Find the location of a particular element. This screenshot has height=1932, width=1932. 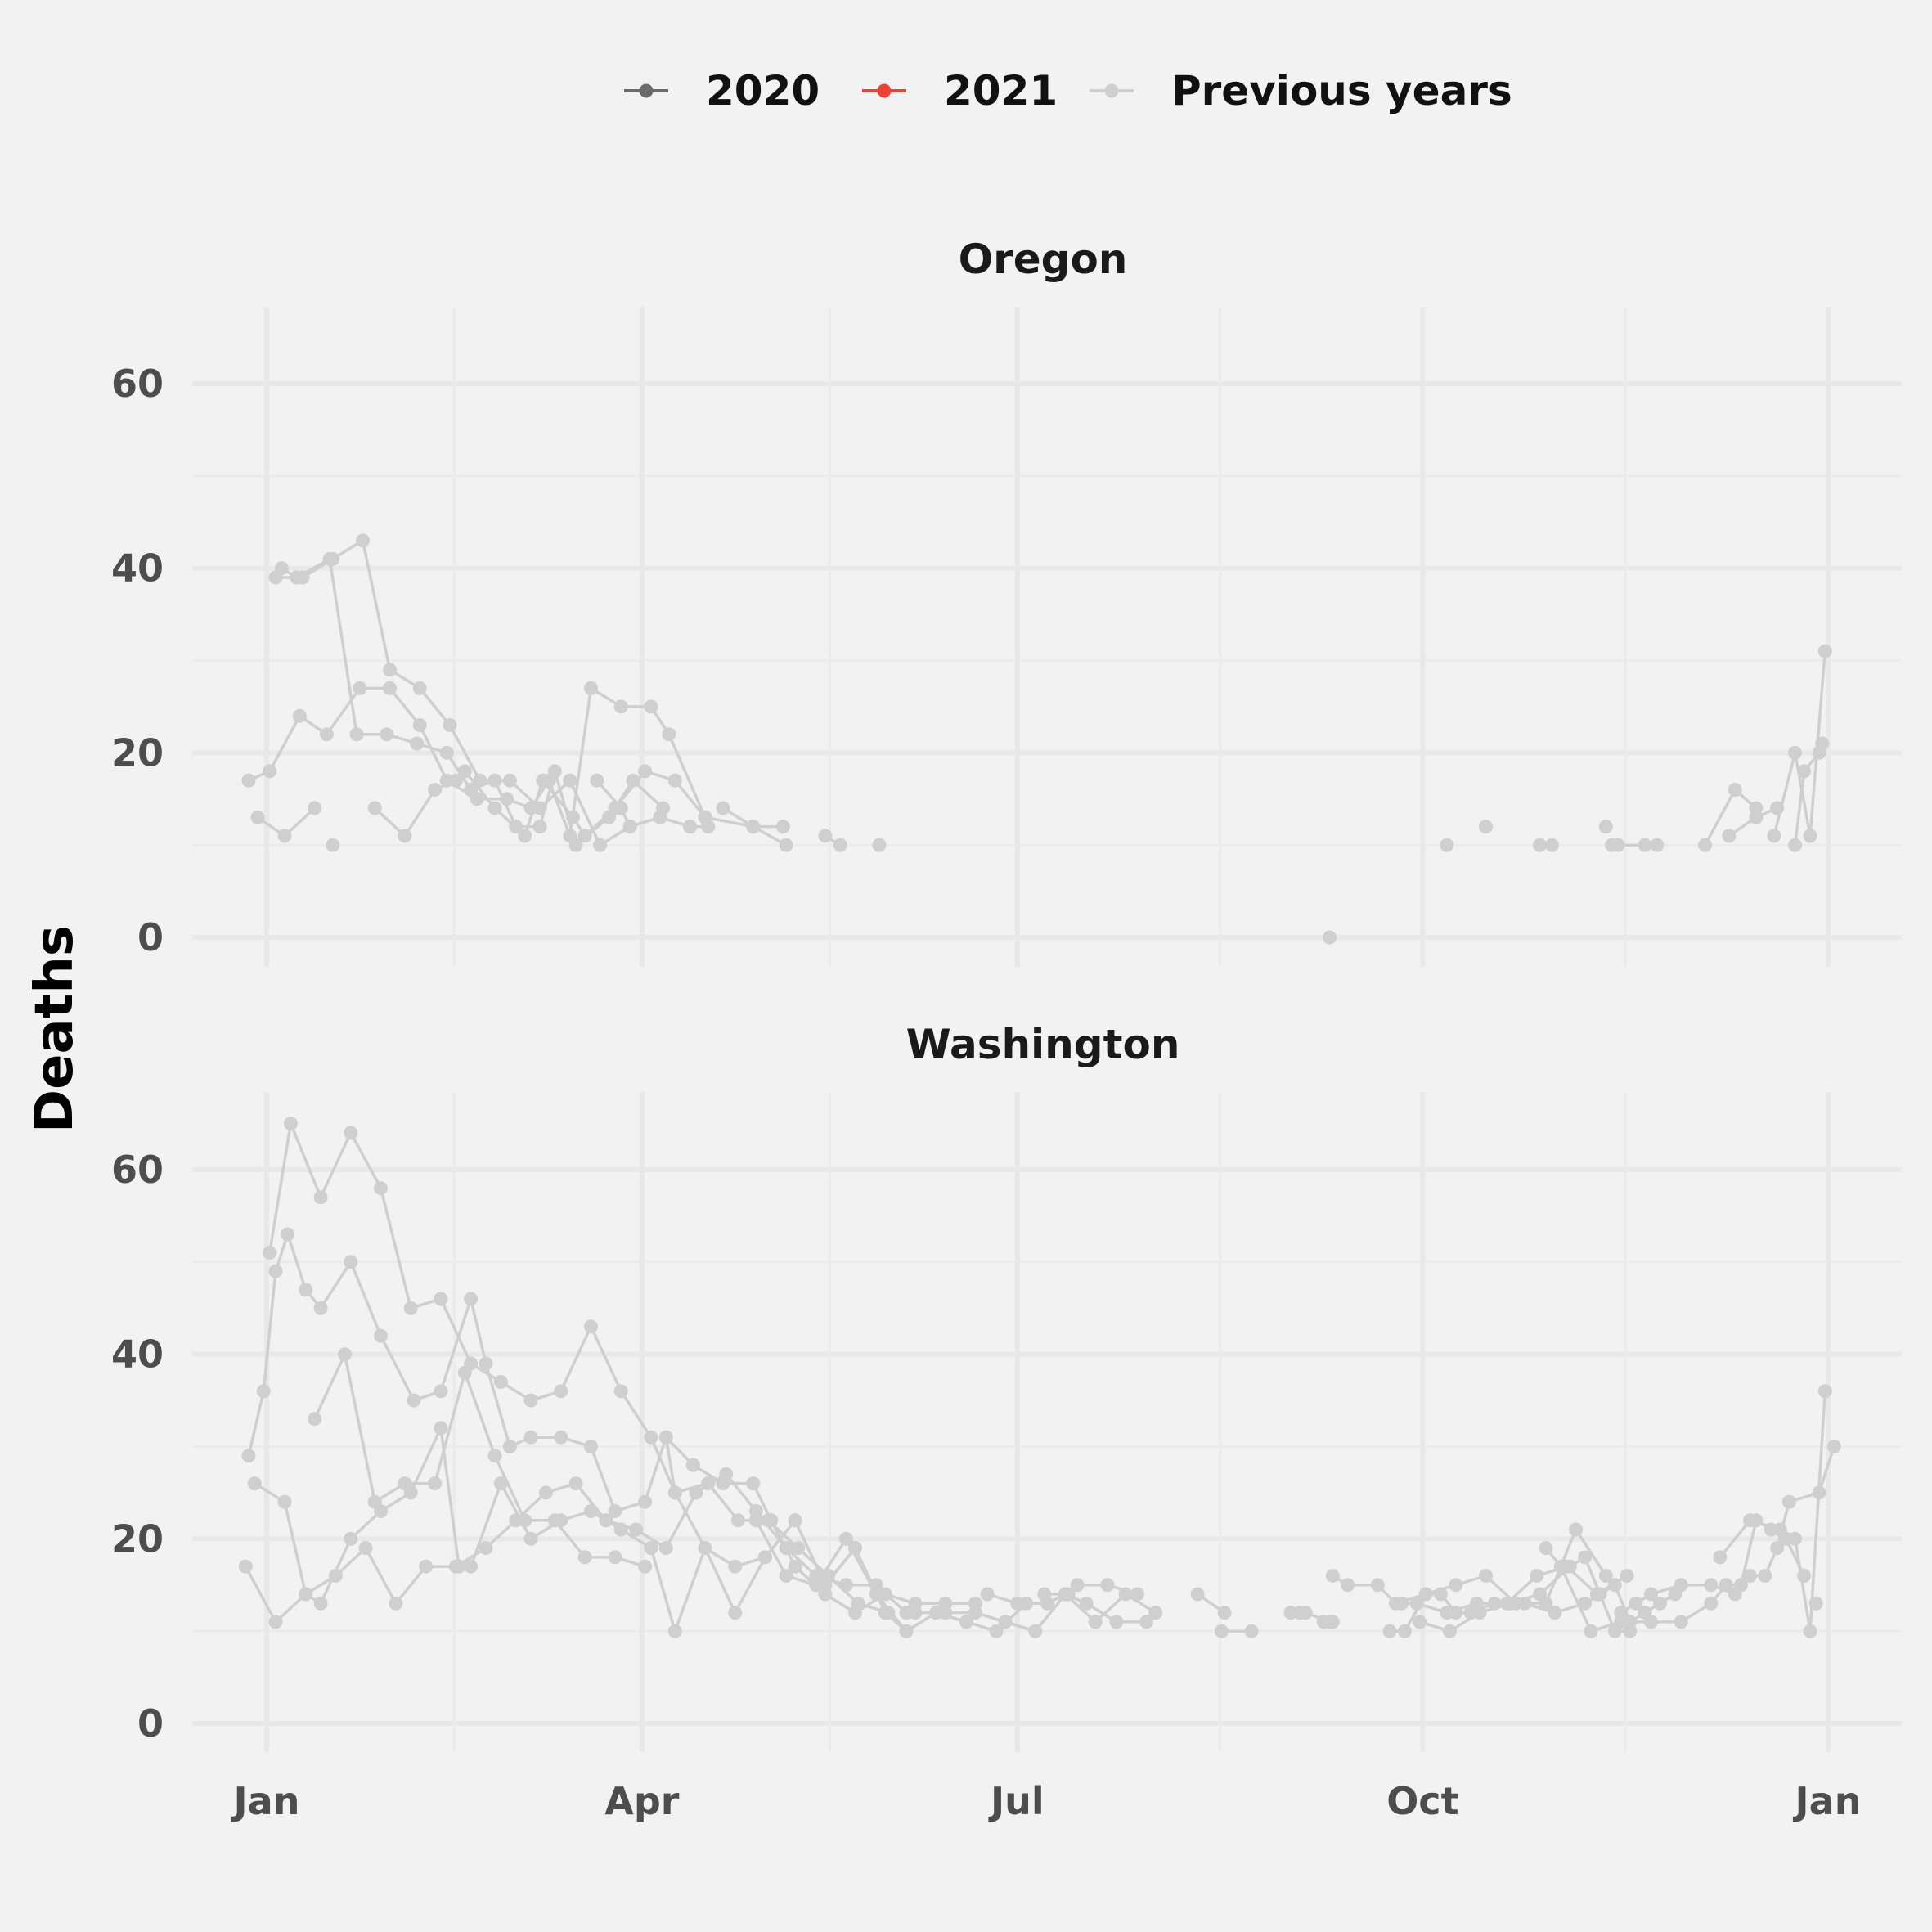

legend-label: 2021 is located at coordinates (1001, 91).